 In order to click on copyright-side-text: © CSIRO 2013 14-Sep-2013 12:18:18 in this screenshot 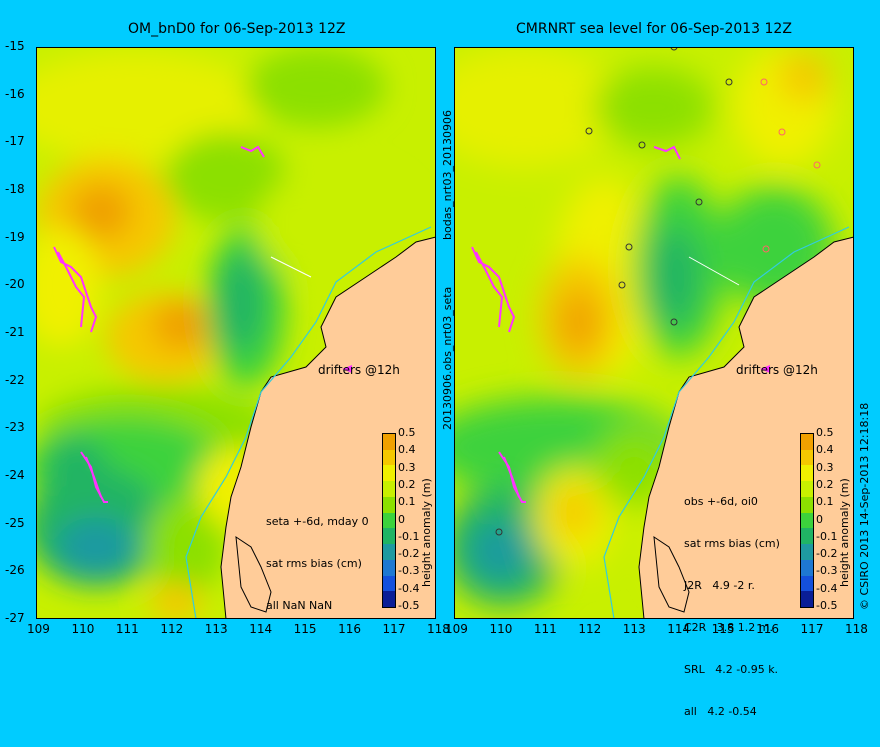, I will do `click(864, 506)`.